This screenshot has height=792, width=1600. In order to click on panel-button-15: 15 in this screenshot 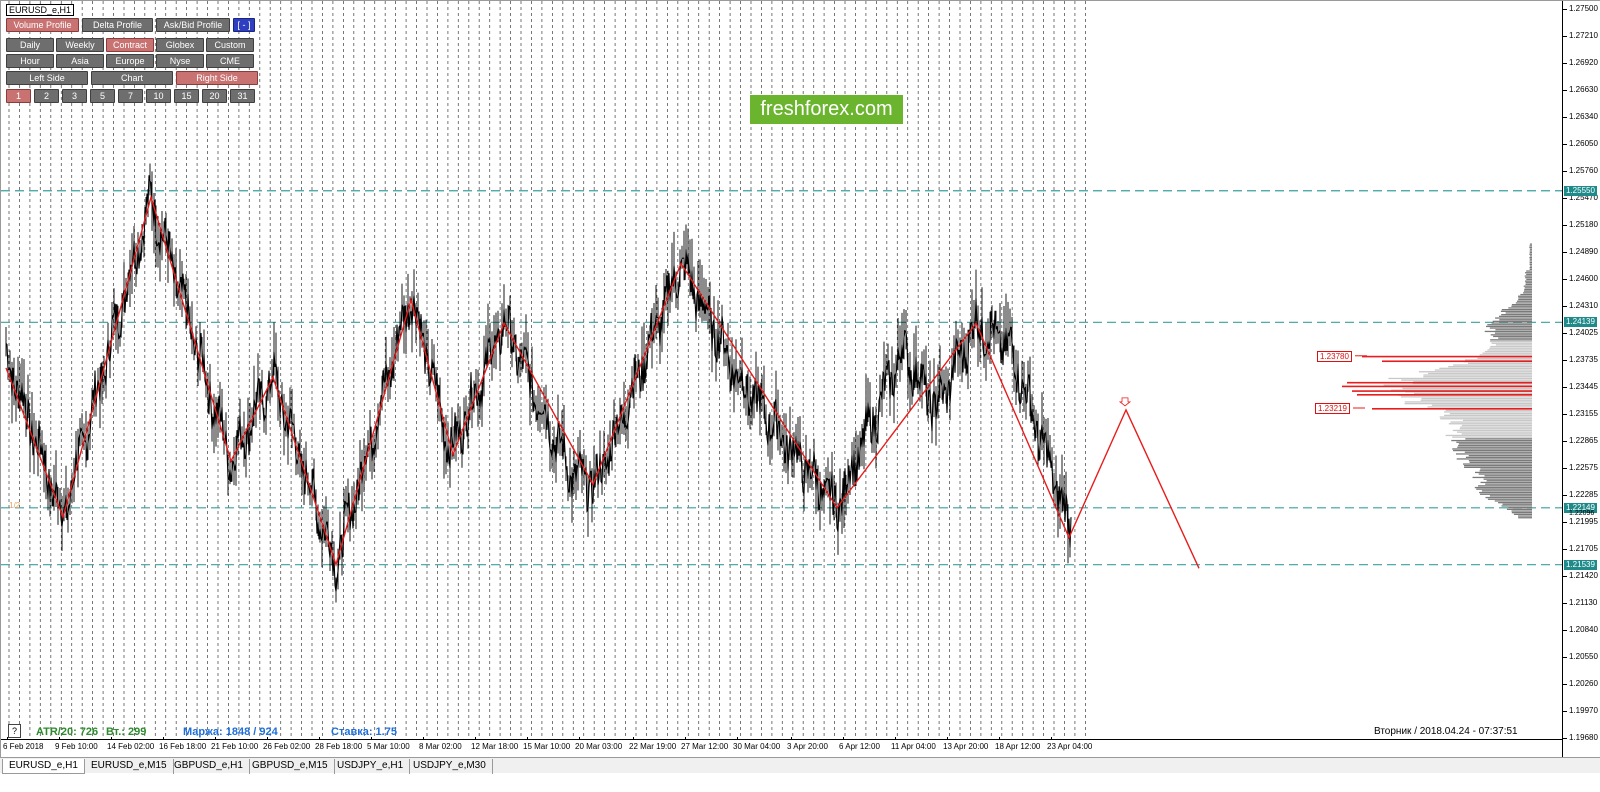, I will do `click(186, 96)`.